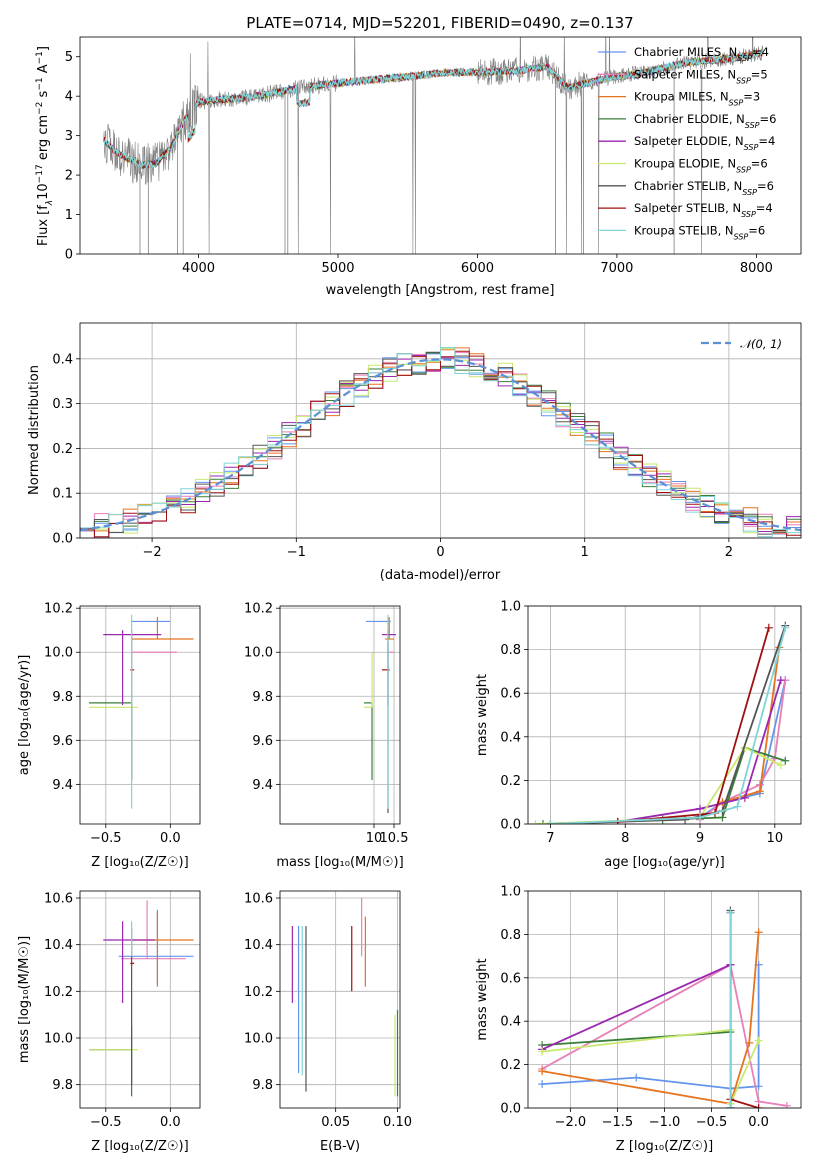 This screenshot has width=819, height=1170. Describe the element at coordinates (140, 715) in the screenshot. I see `age_vs_Z-frame` at that location.